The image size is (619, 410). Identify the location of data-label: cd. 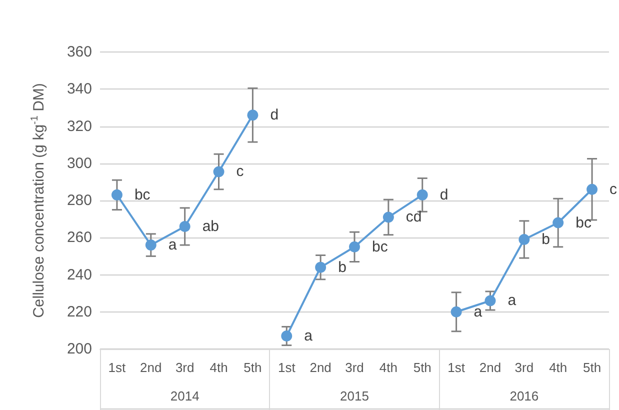
(414, 217).